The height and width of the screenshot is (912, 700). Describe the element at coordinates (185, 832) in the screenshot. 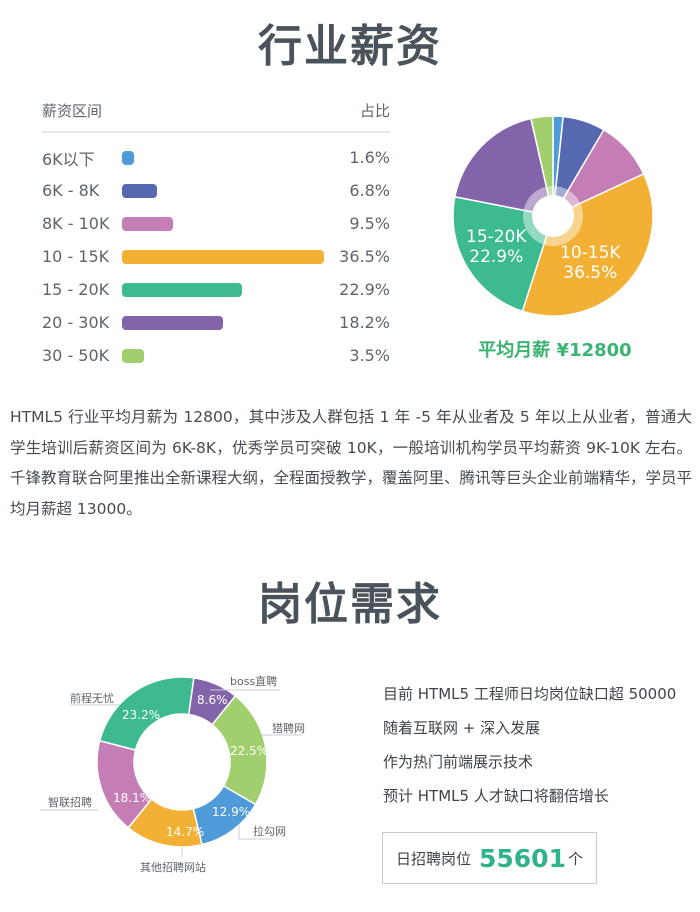

I see `donut-segment-pct: 14.7%` at that location.